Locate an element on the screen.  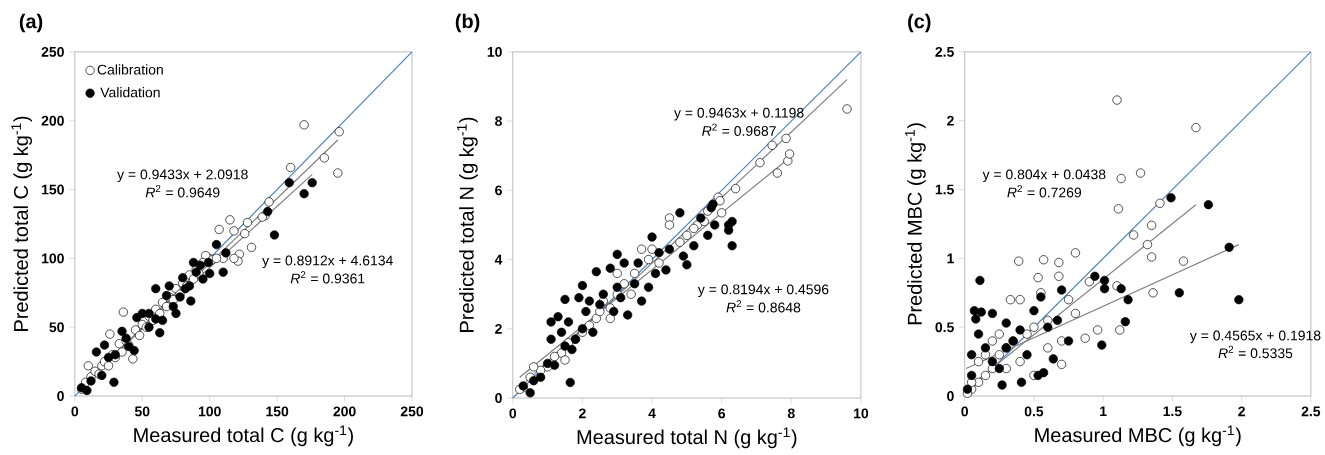
x-tick-label: 1 is located at coordinates (1103, 411).